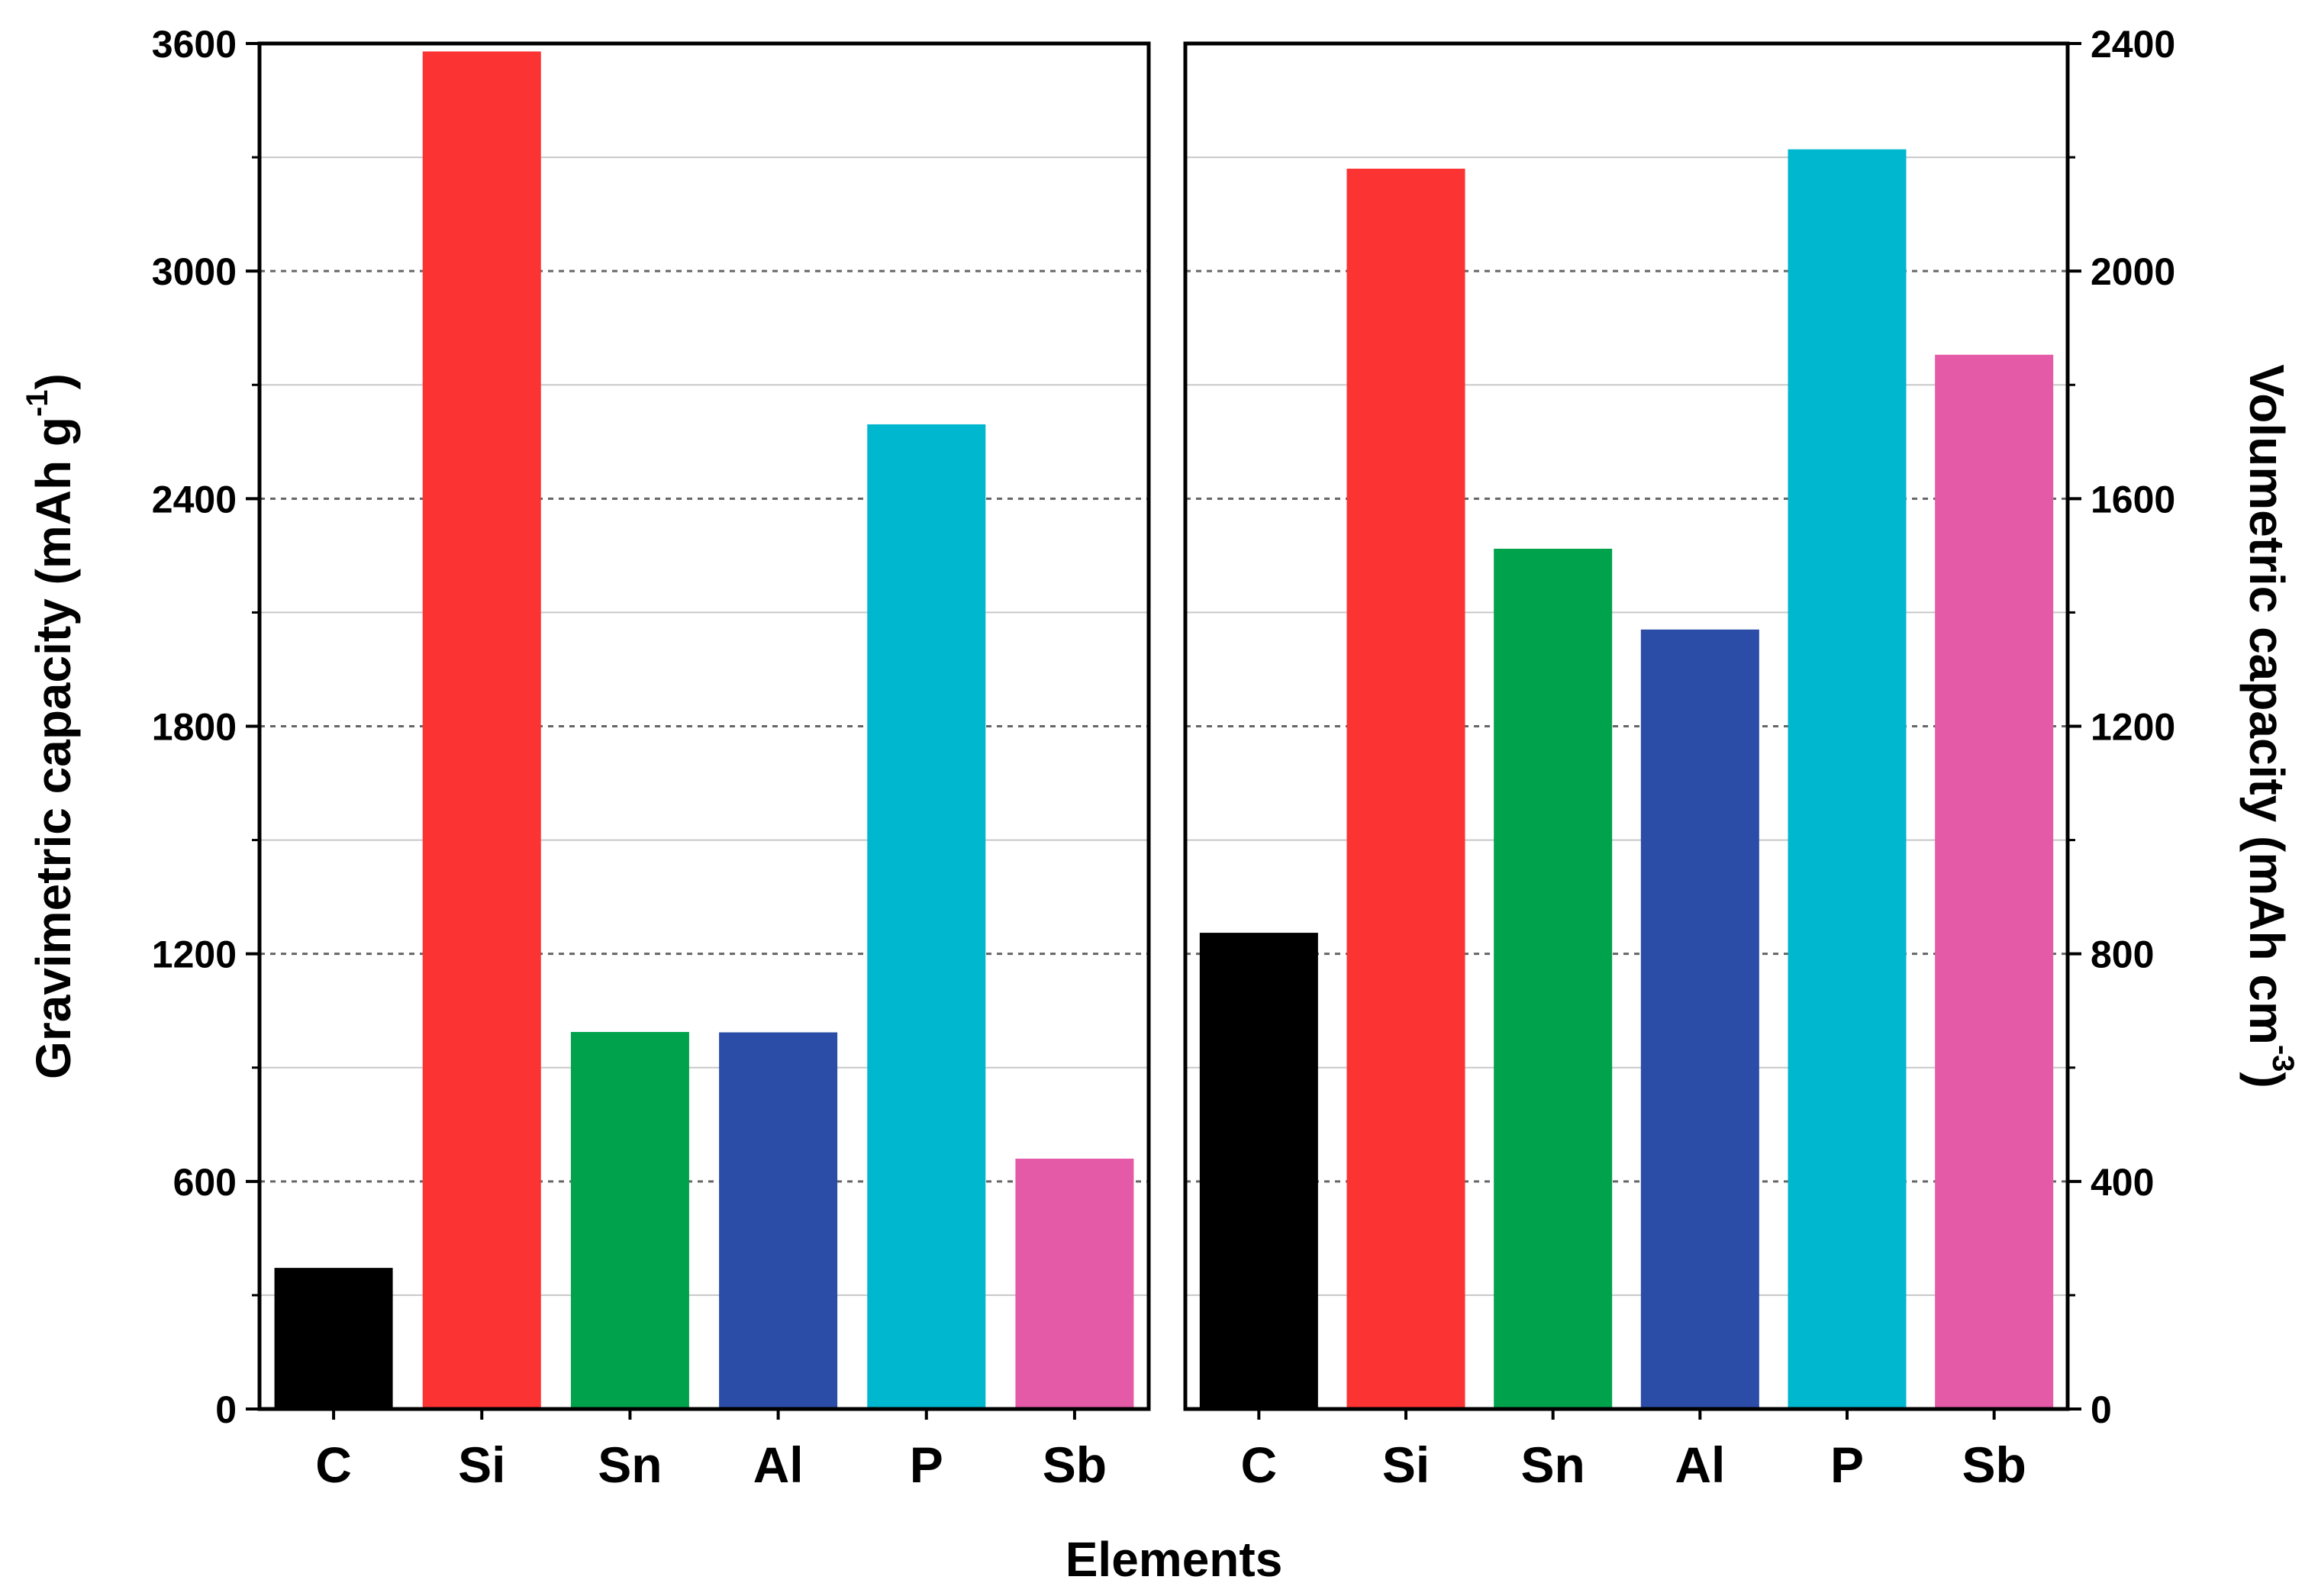 This screenshot has height=1596, width=2318. What do you see at coordinates (2122, 954) in the screenshot?
I see `y-tick-label: 800` at bounding box center [2122, 954].